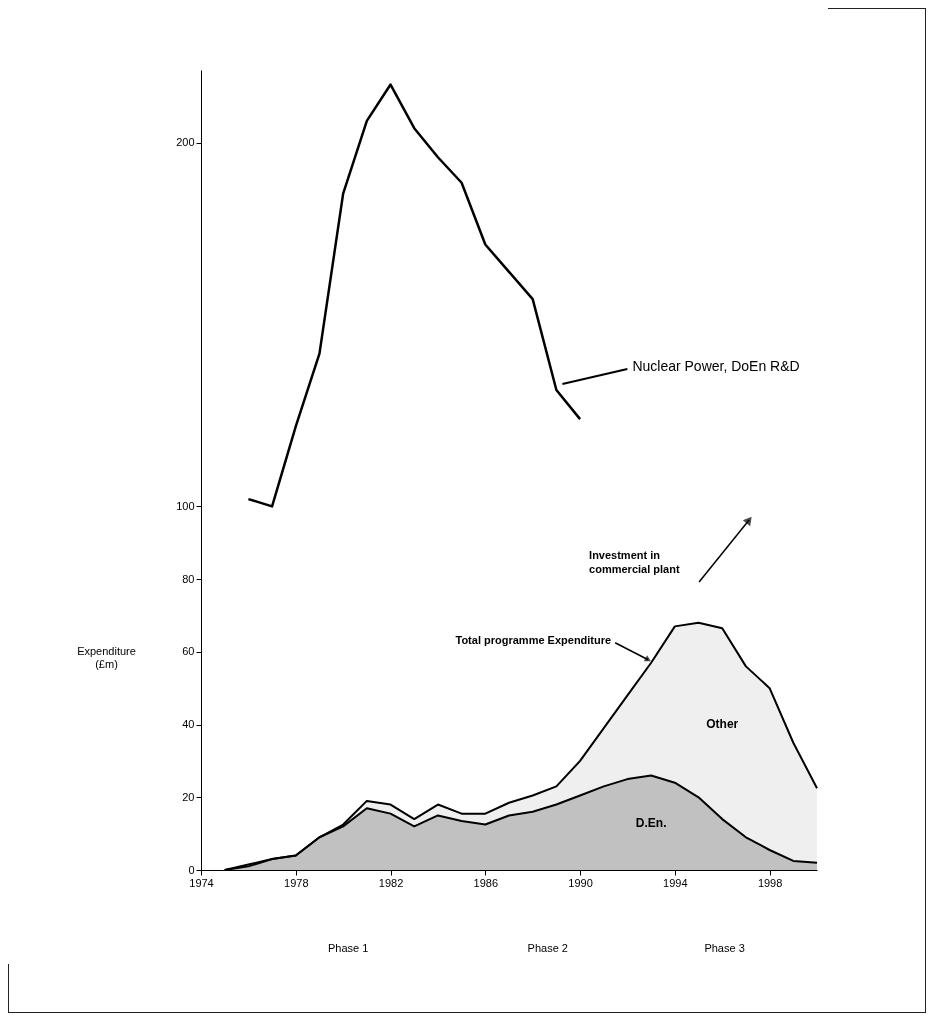  Describe the element at coordinates (580, 882) in the screenshot. I see `x-tick-label: 1990` at that location.